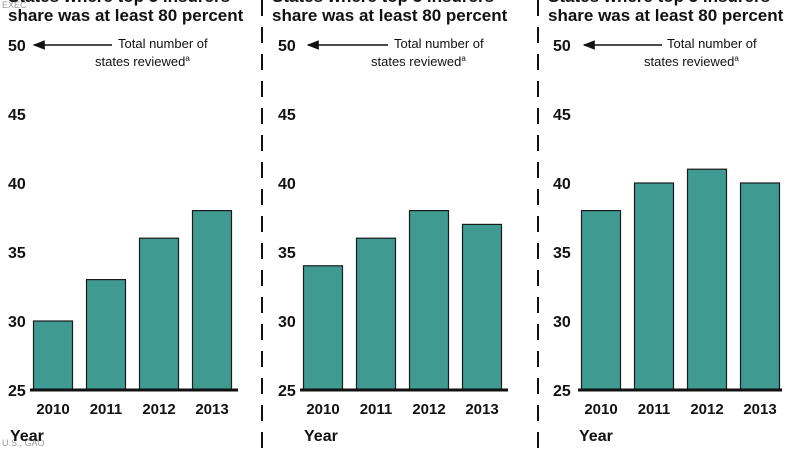  What do you see at coordinates (712, 43) in the screenshot?
I see `annotation-line1-3: Total number of` at bounding box center [712, 43].